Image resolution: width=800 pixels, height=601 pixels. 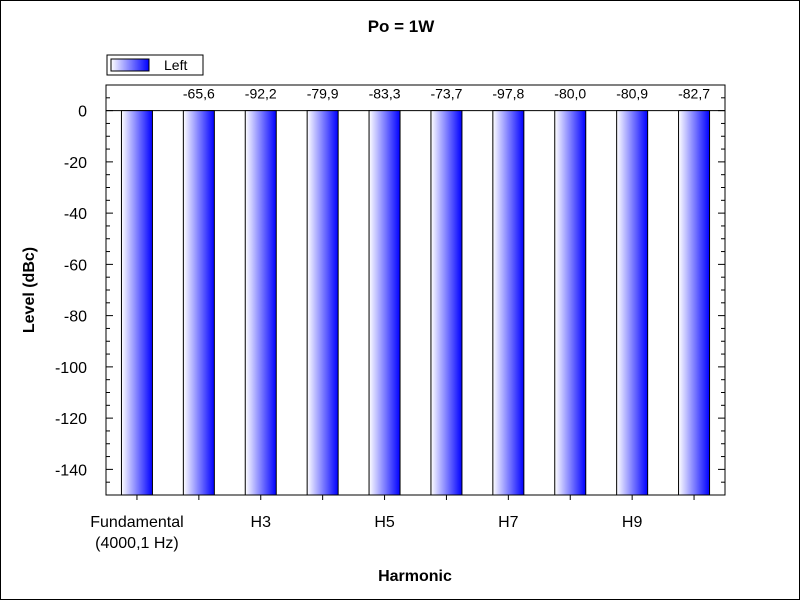 I want to click on y-tick-label: -60, so click(x=75, y=265).